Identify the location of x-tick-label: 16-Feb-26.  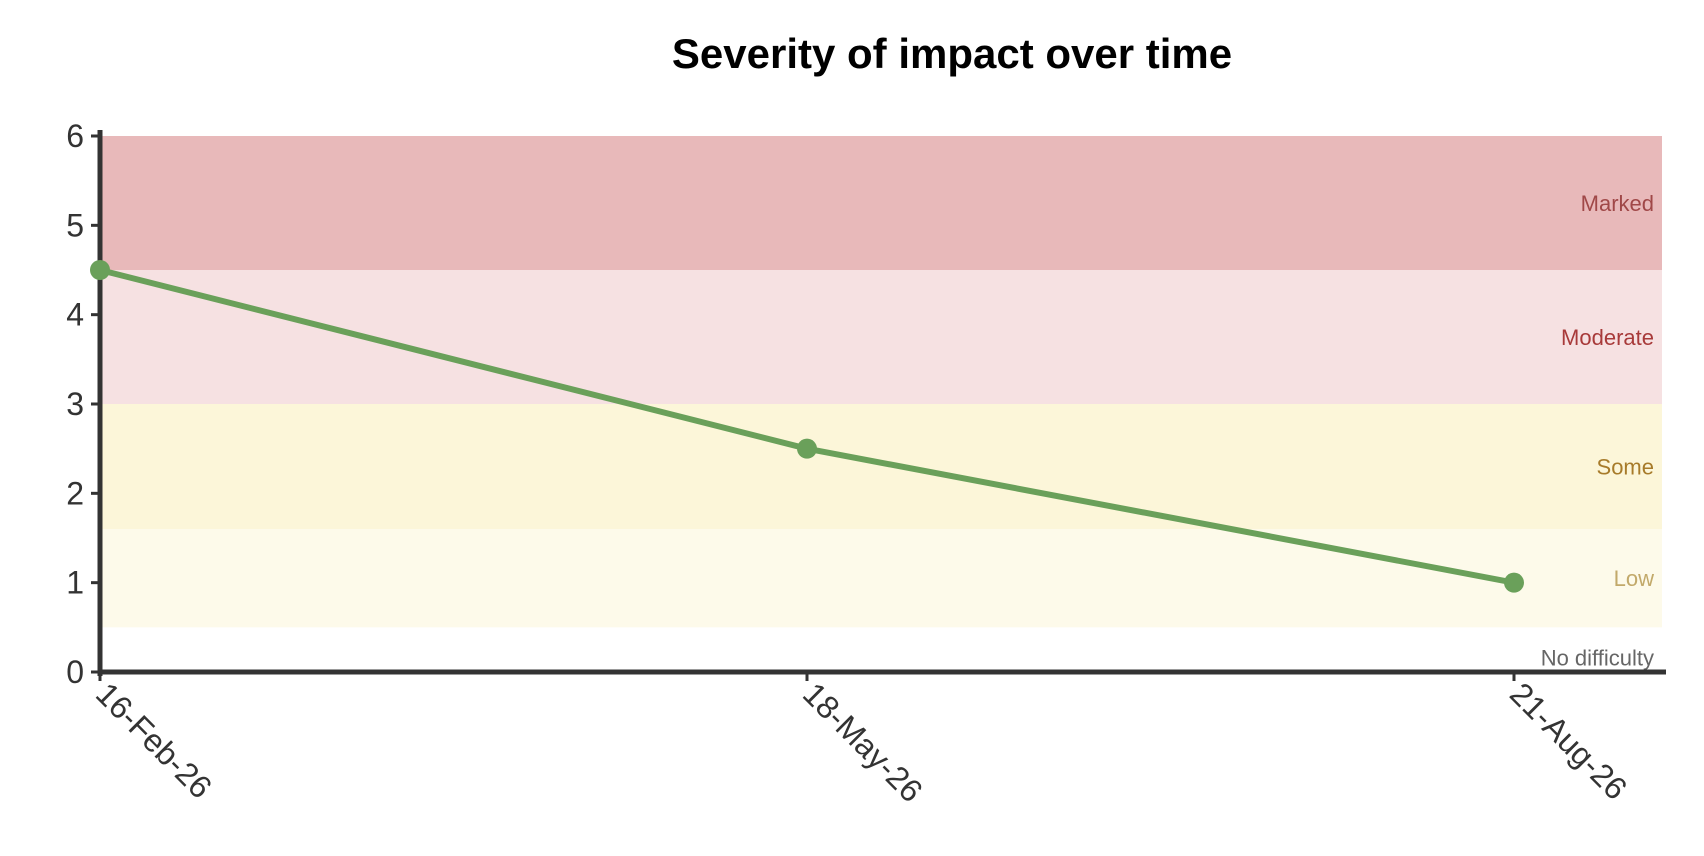
(154, 740).